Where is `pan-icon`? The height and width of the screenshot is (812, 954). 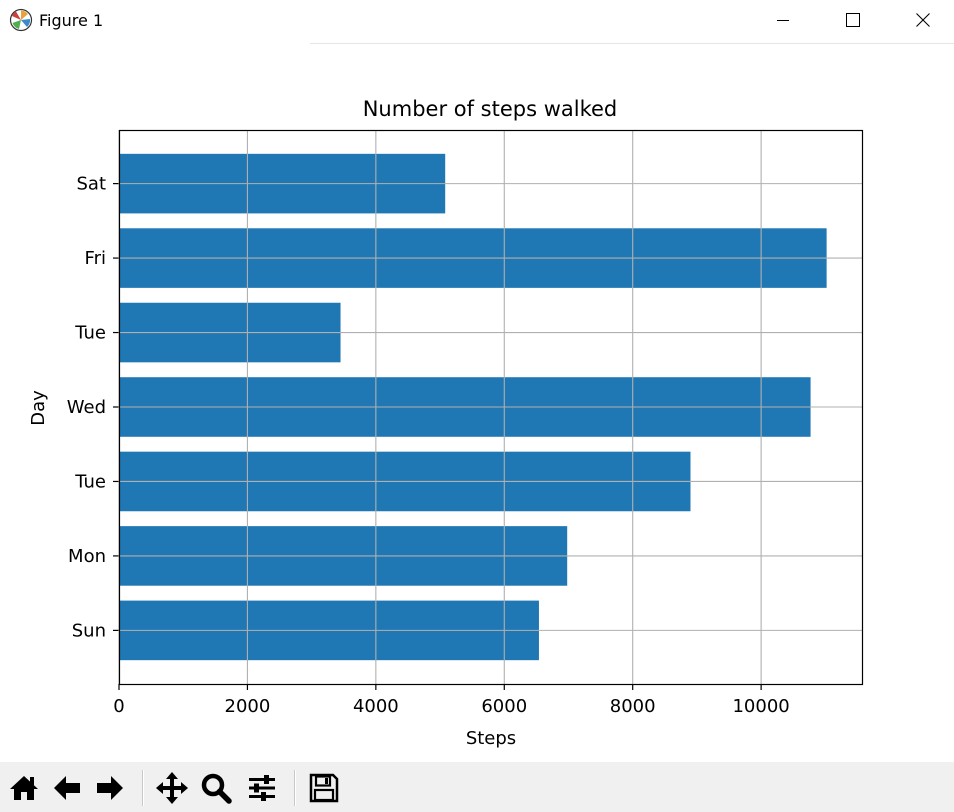
pan-icon is located at coordinates (172, 788).